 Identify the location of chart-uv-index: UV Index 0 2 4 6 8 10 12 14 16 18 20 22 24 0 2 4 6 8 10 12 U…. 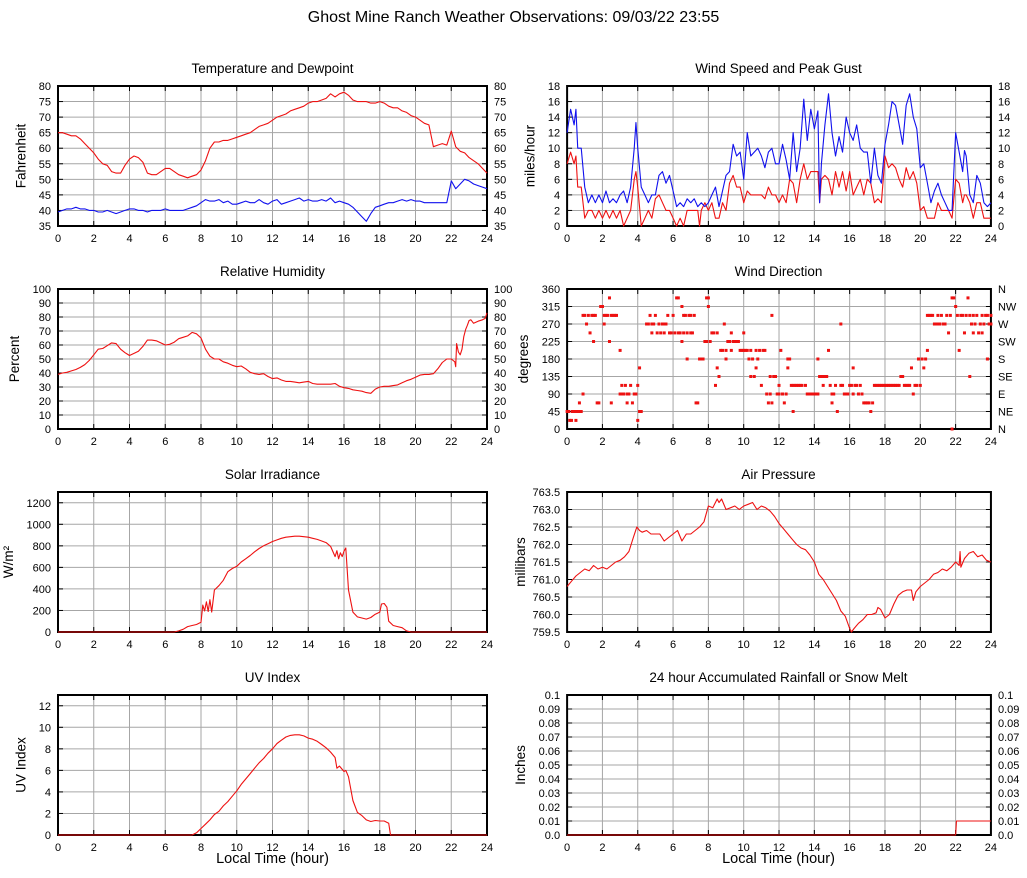
(256, 771).